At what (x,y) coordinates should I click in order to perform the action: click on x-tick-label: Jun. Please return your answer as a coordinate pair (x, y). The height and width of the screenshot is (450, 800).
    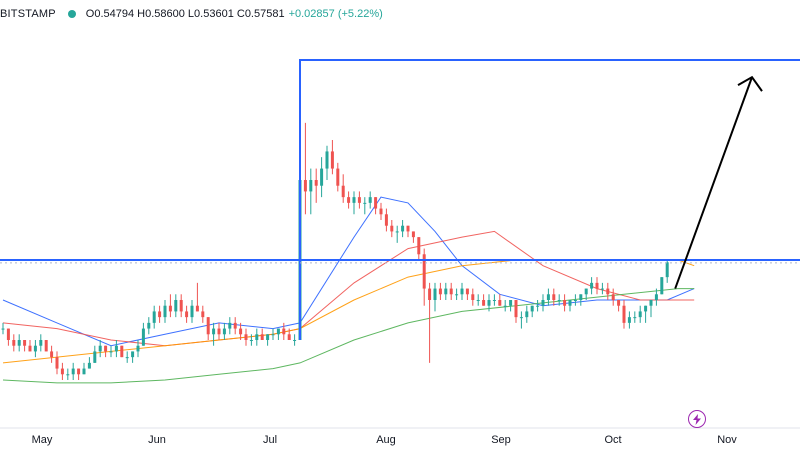
    Looking at the image, I should click on (157, 440).